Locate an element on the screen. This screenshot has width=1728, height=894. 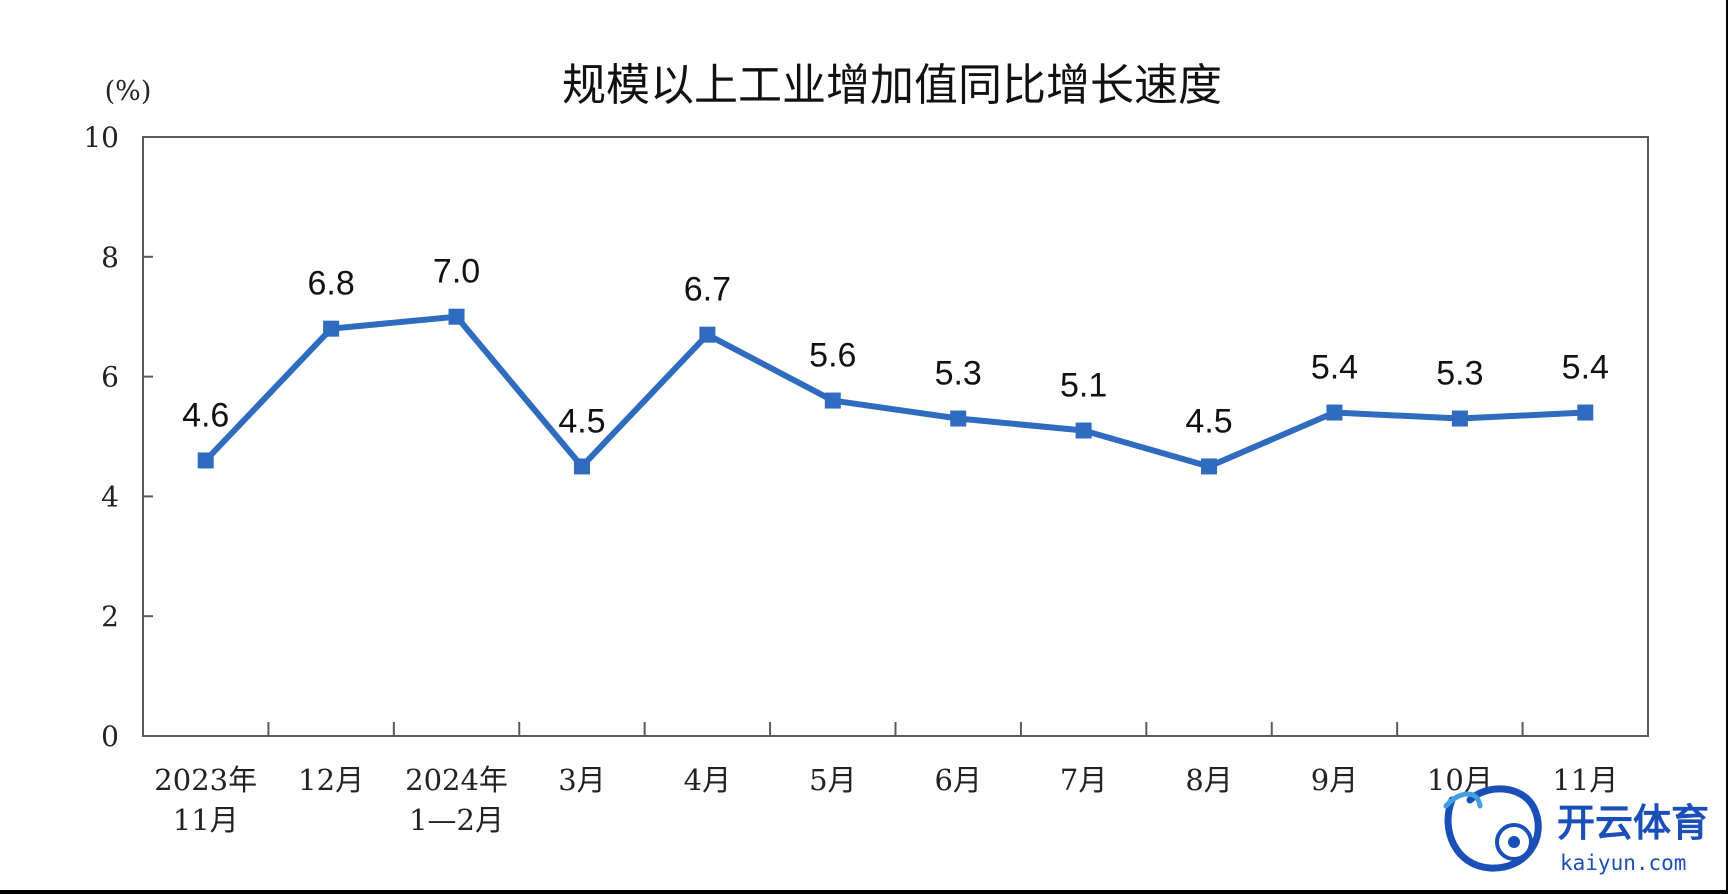
y-tick-label: 8 is located at coordinates (110, 257).